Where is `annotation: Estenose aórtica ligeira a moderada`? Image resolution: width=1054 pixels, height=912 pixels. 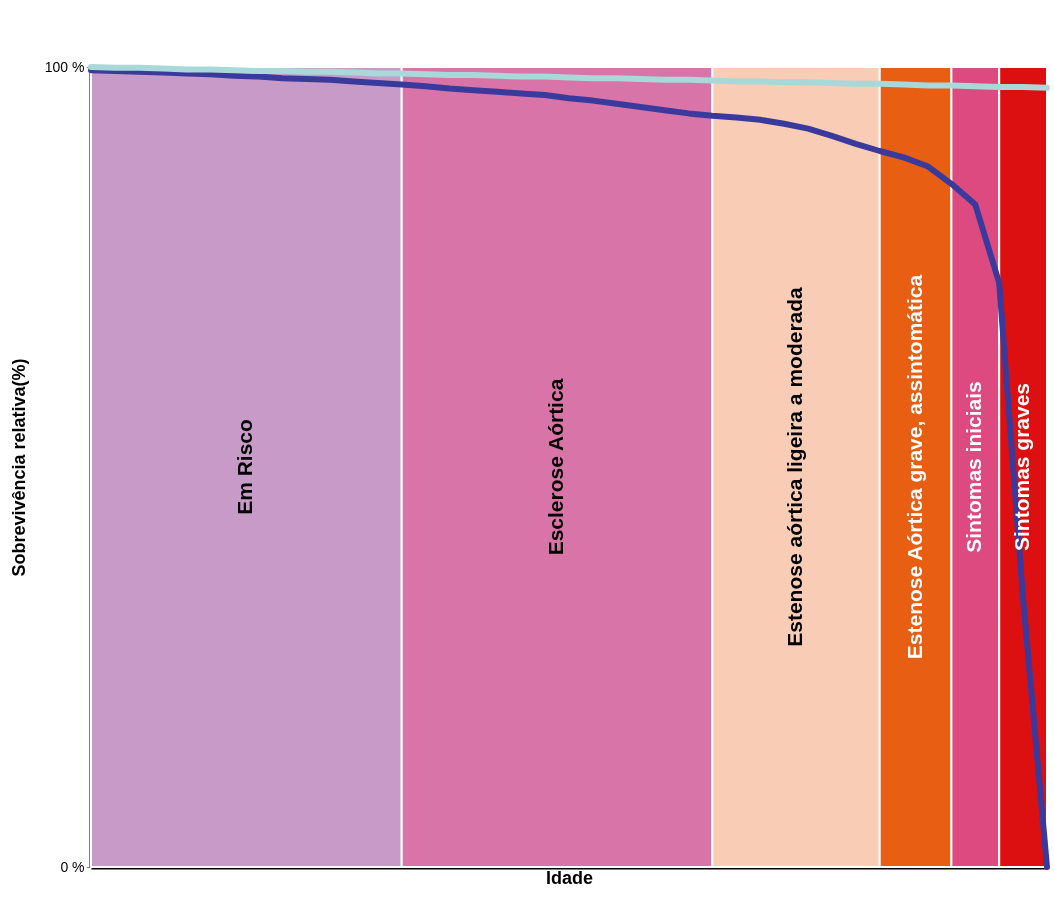
annotation: Estenose aórtica ligeira a moderada is located at coordinates (795, 466).